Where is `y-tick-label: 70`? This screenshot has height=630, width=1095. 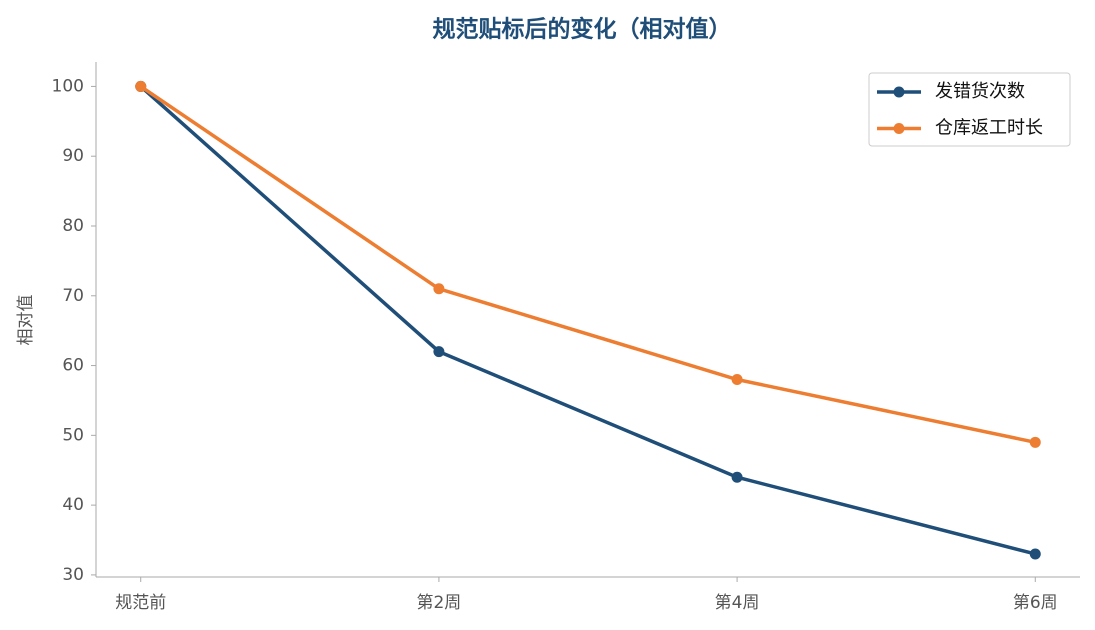 y-tick-label: 70 is located at coordinates (73, 296).